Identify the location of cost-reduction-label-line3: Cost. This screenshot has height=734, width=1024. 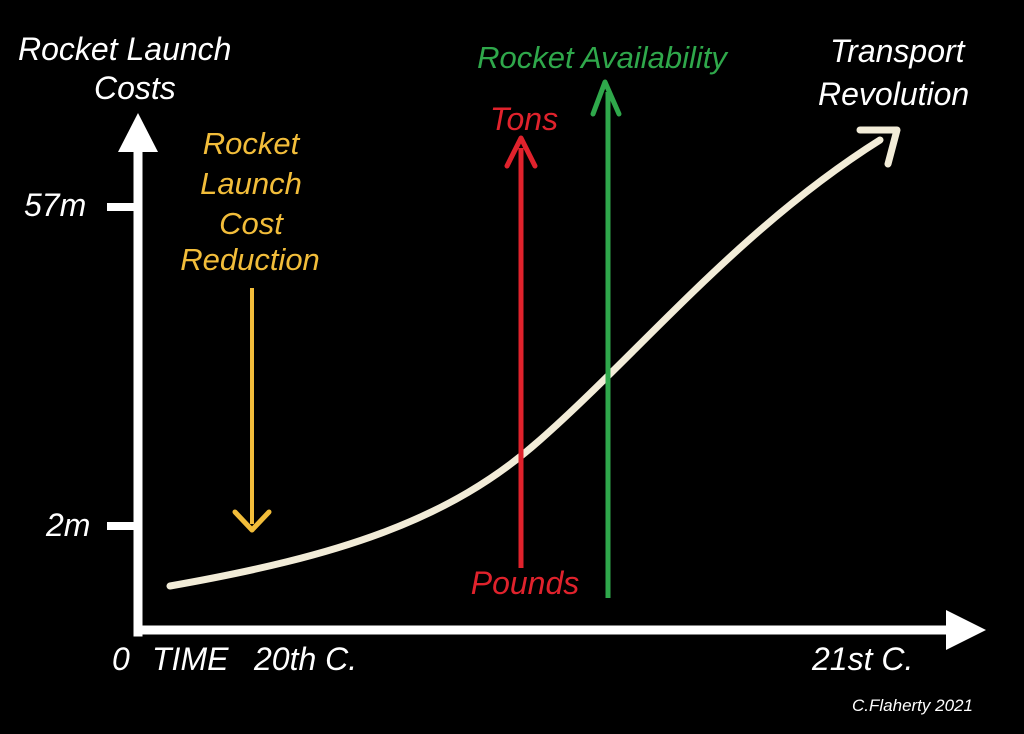
(251, 223).